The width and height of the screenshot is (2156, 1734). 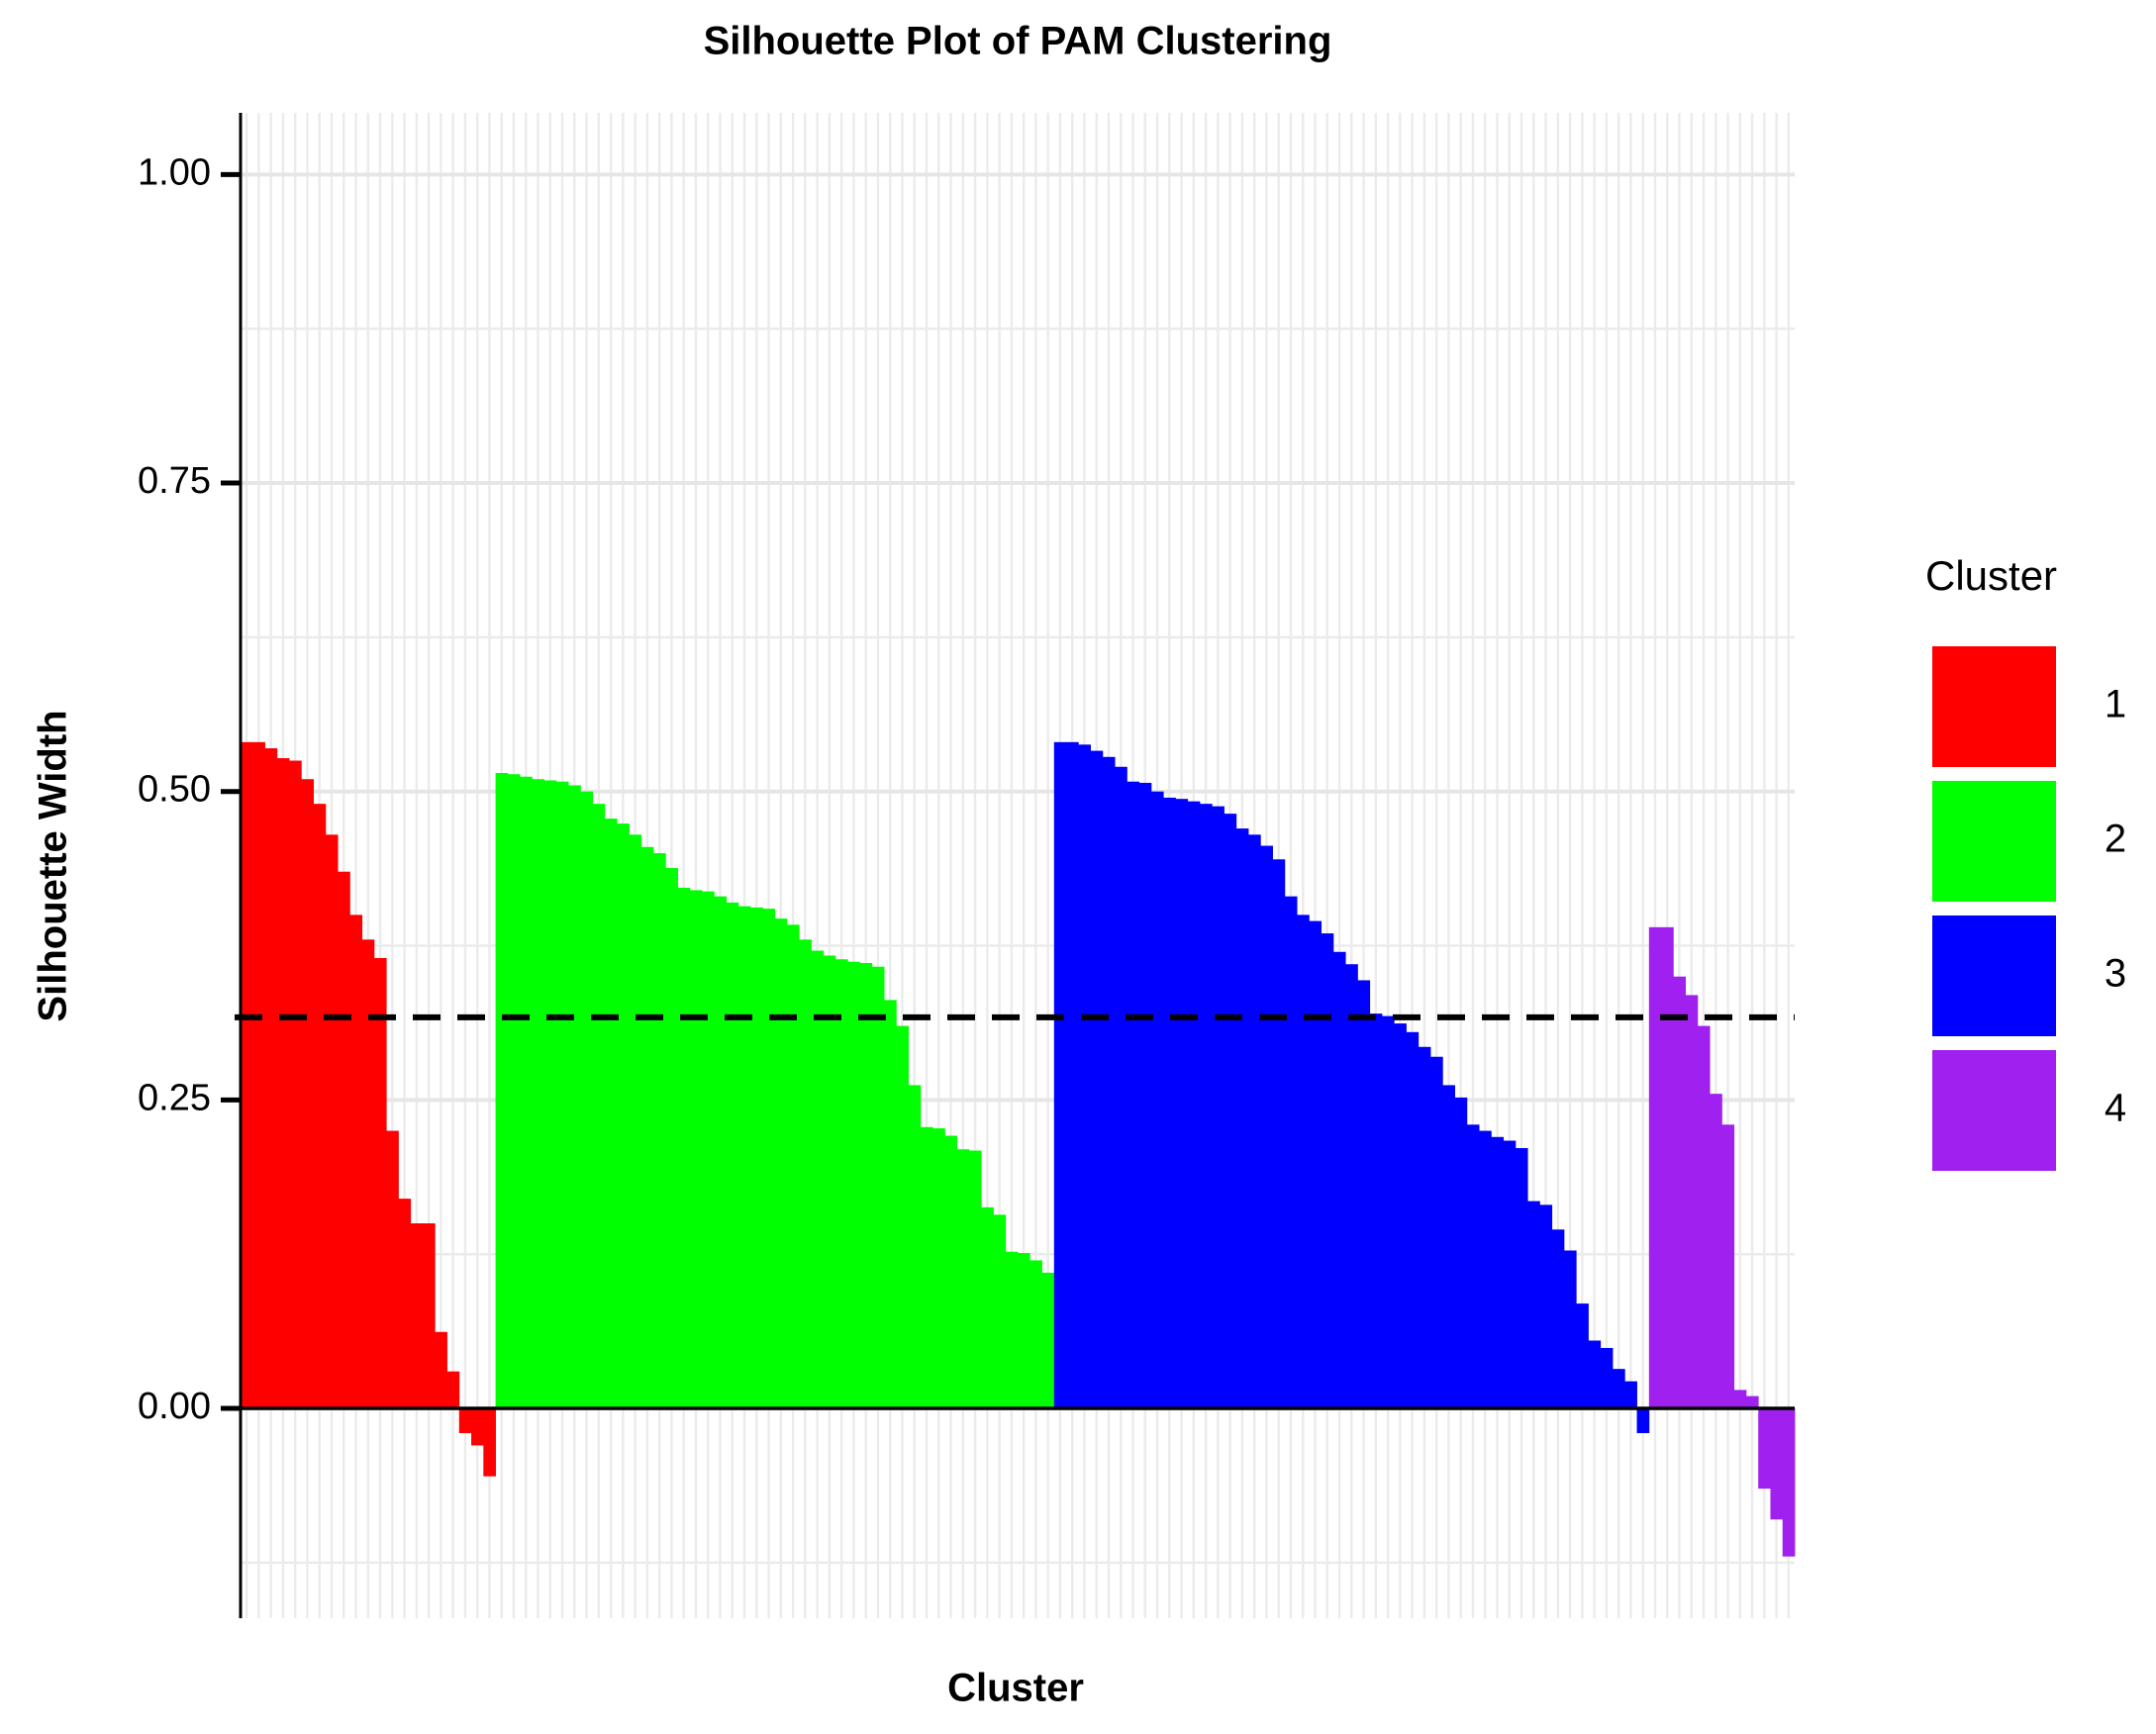 What do you see at coordinates (174, 1097) in the screenshot?
I see `y-tick-label: 0.25` at bounding box center [174, 1097].